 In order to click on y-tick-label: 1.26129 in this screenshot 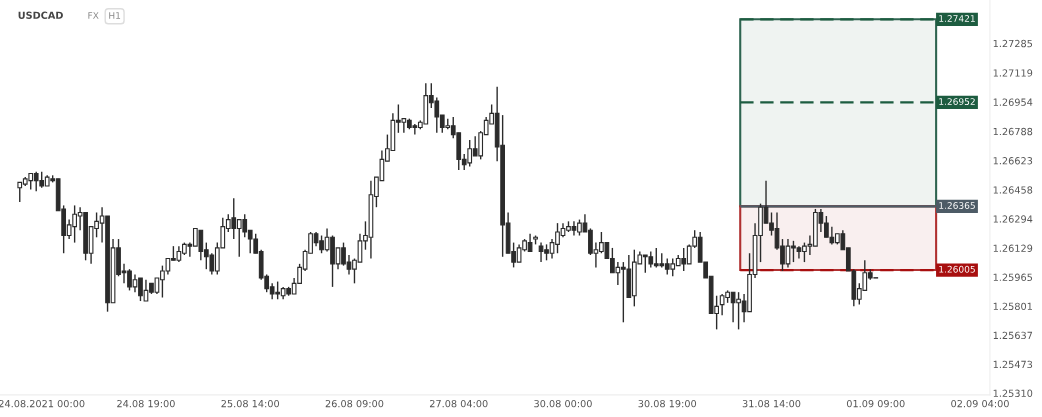, I will do `click(1013, 248)`.